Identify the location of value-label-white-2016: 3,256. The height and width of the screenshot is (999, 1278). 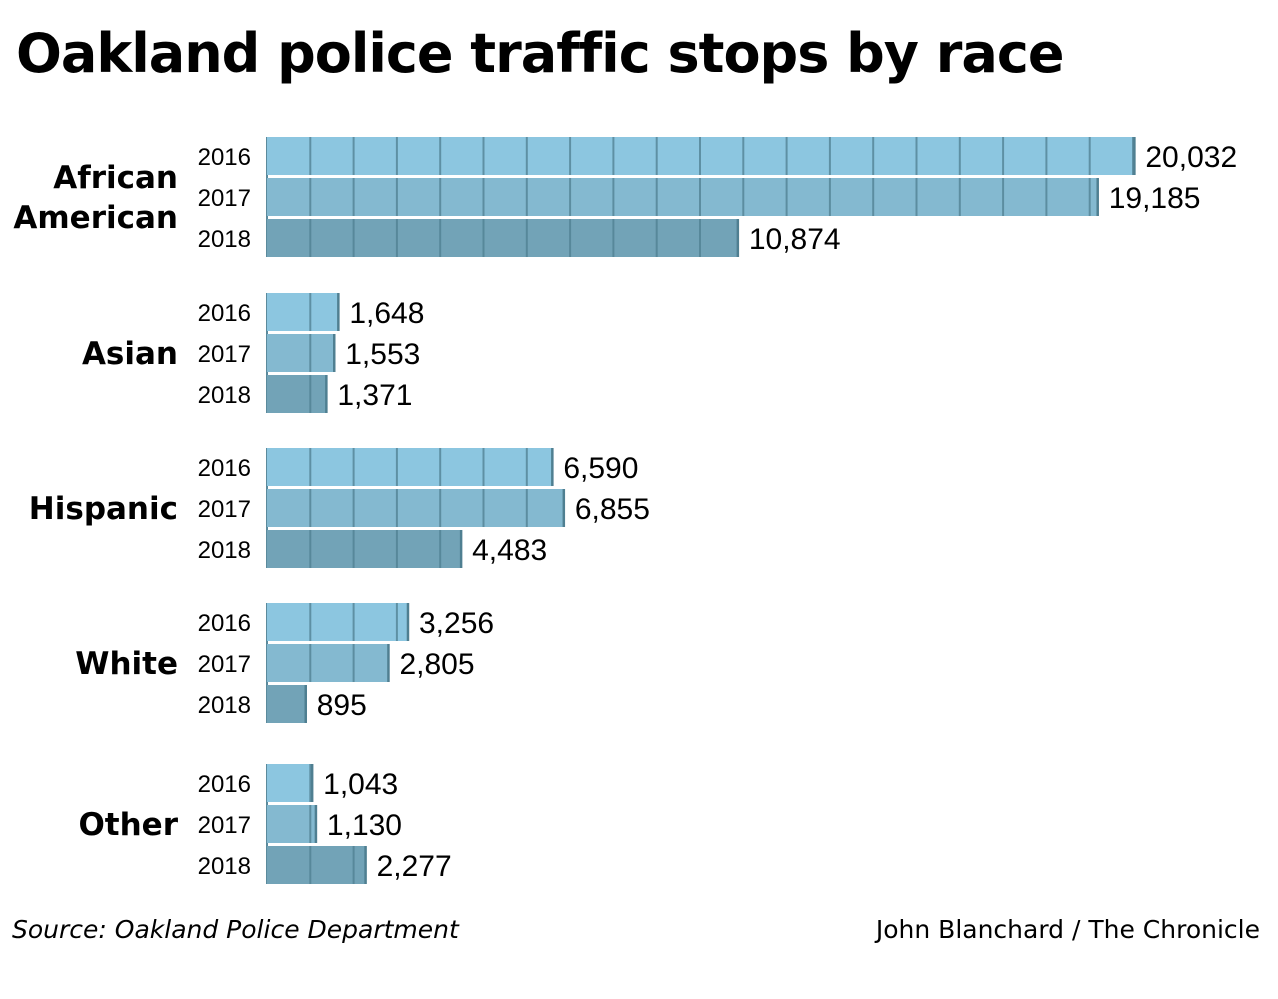
(456, 623).